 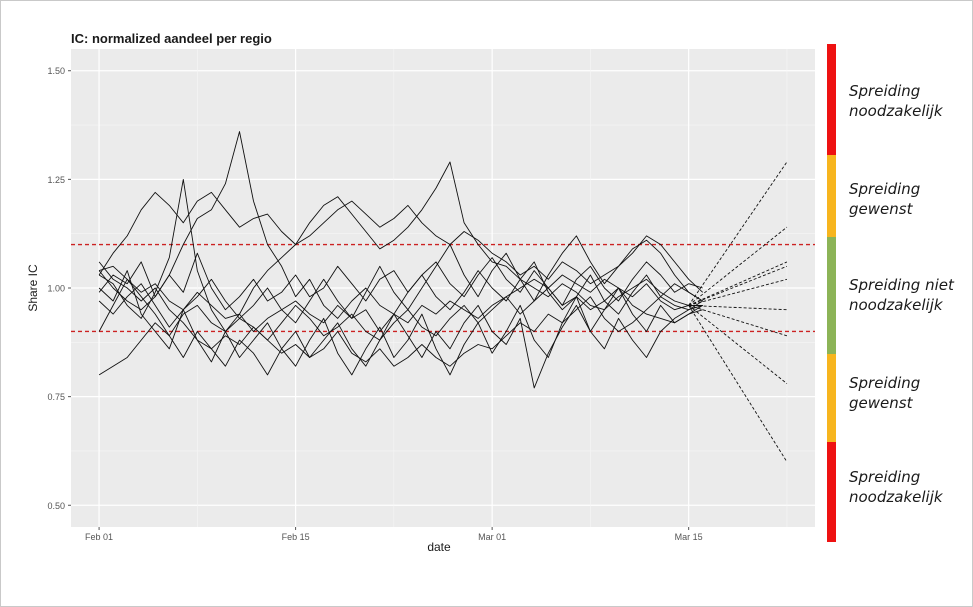 I want to click on chart-title: IC: normalized aandeel per regio, so click(x=171, y=38).